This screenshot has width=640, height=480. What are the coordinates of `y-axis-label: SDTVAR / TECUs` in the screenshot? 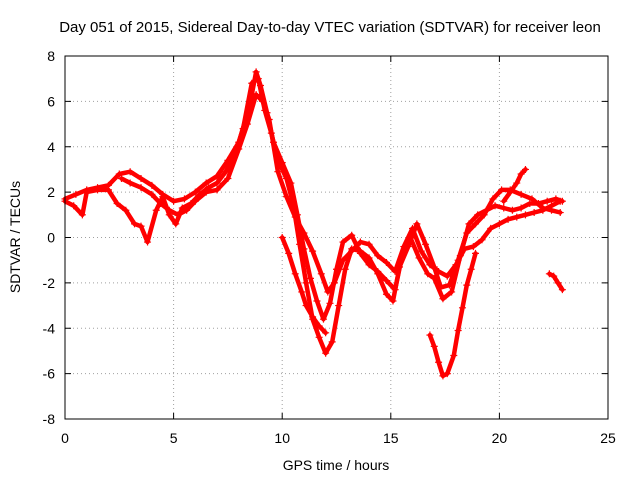 It's located at (15, 237).